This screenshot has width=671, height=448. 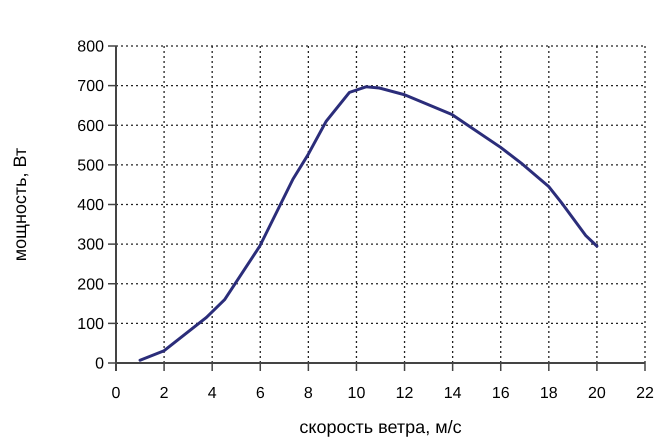 I want to click on x-tick-label: 6, so click(x=260, y=393).